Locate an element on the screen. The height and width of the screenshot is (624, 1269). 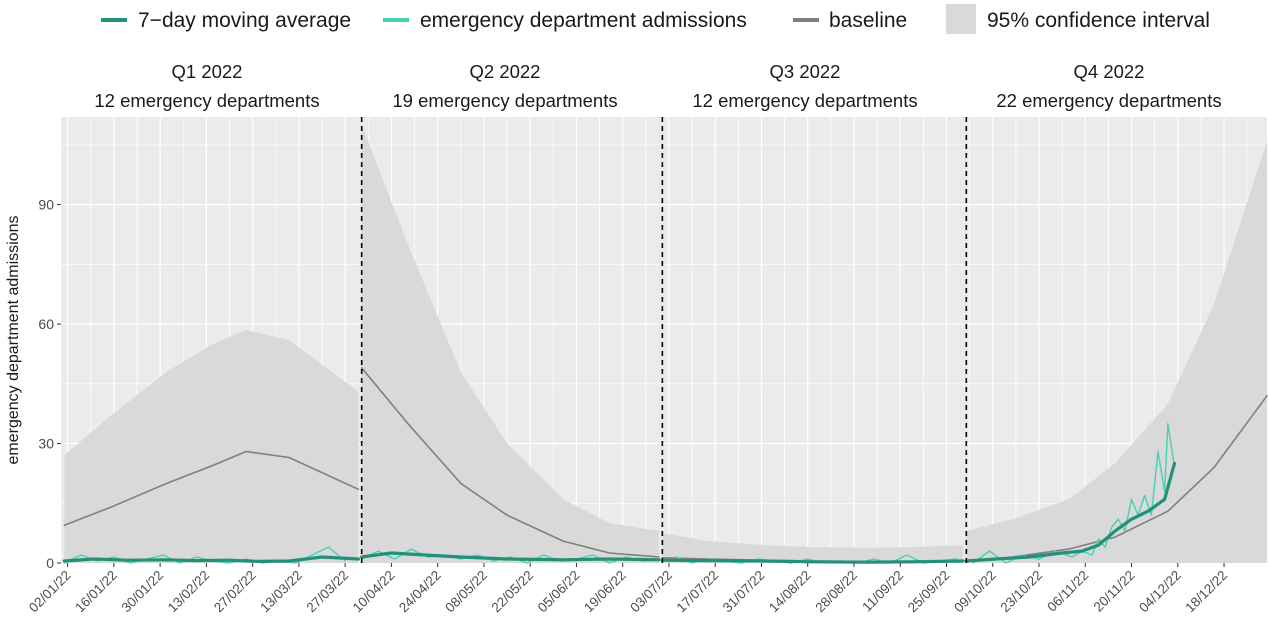
x-tick-label: 14/08/22 is located at coordinates (790, 592).